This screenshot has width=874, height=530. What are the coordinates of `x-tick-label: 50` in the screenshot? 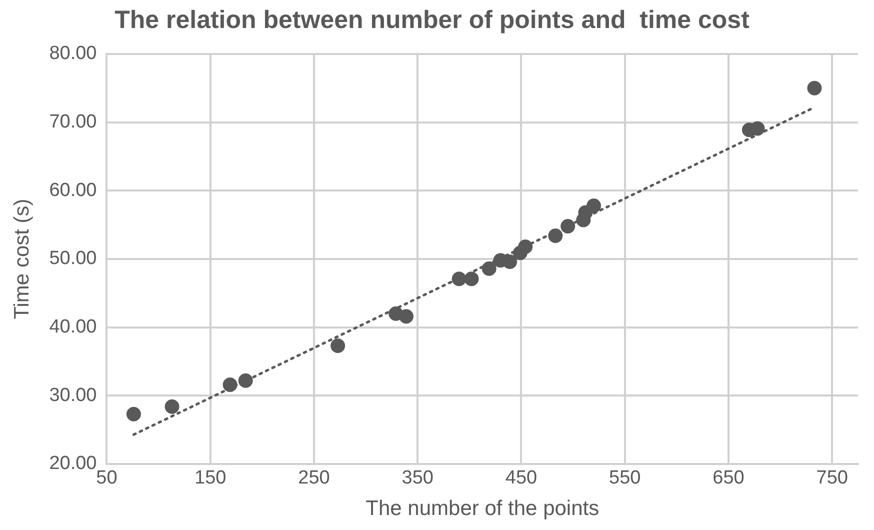 It's located at (107, 478).